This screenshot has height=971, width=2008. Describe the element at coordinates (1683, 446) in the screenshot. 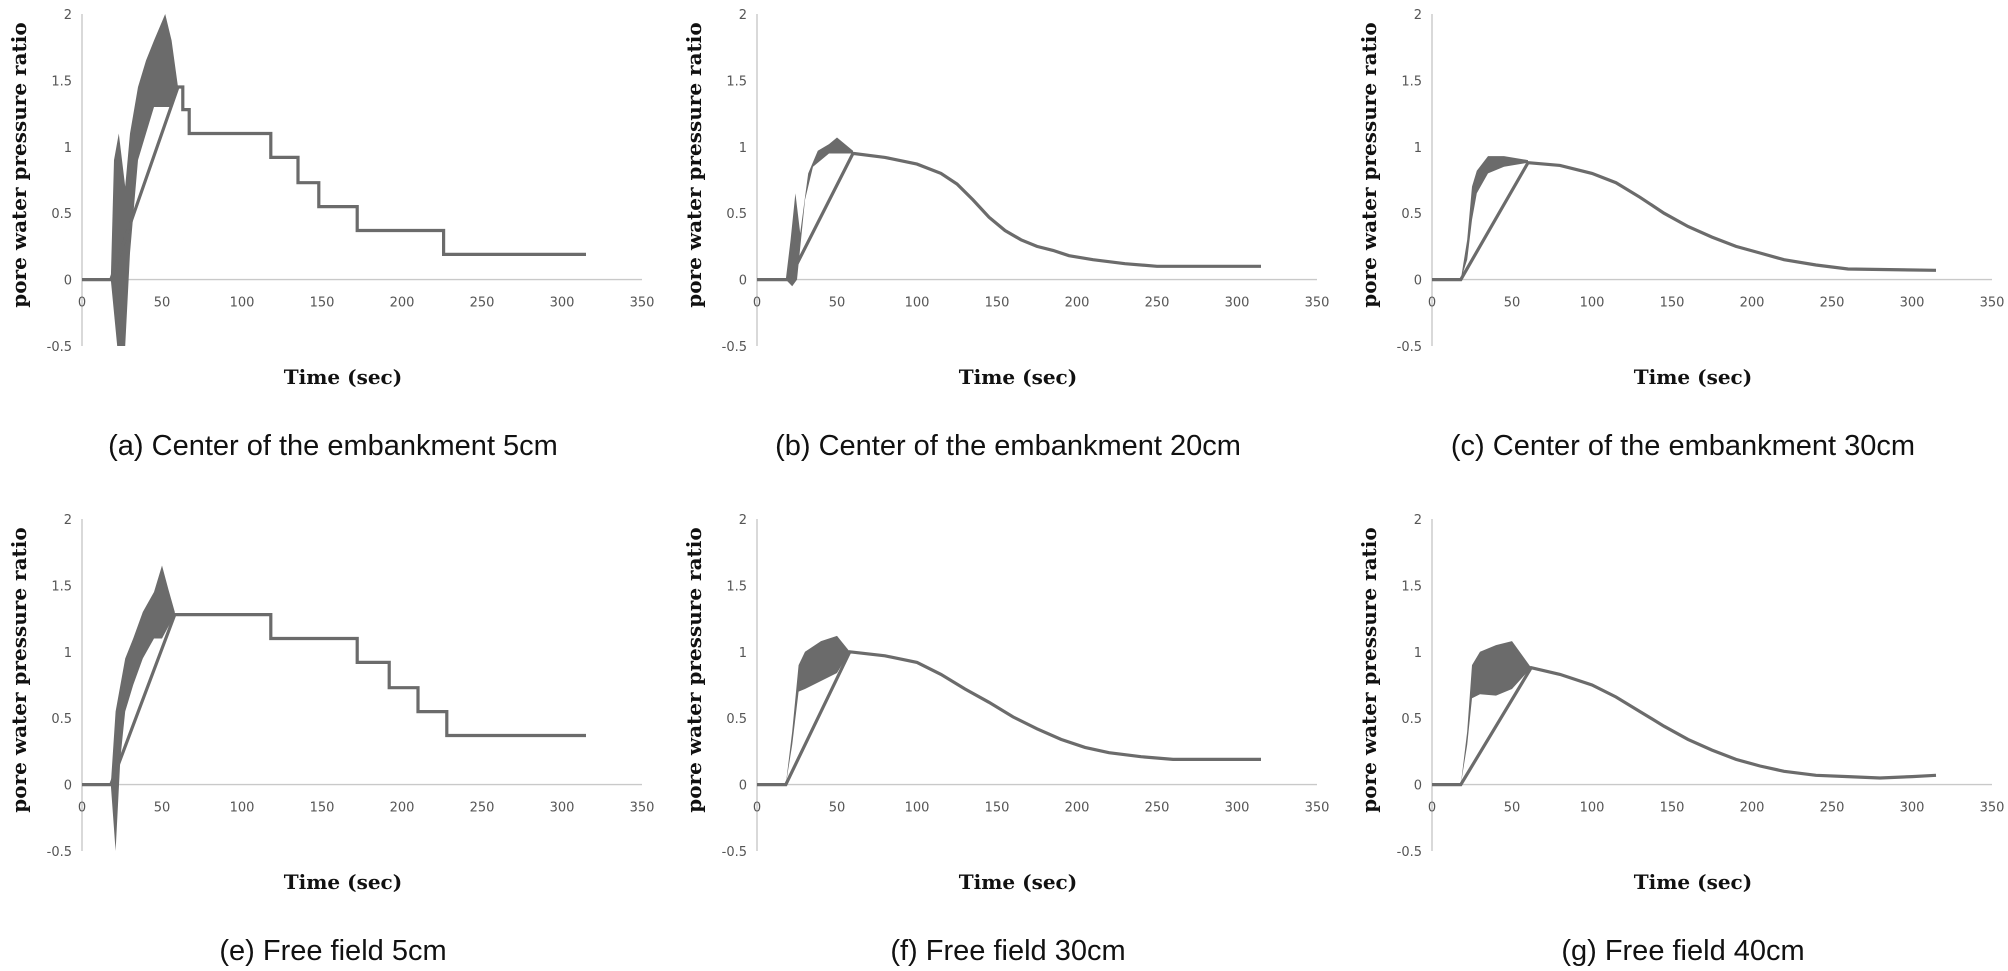

I see `panel-caption: (c) Center of the embankment 30cm` at that location.